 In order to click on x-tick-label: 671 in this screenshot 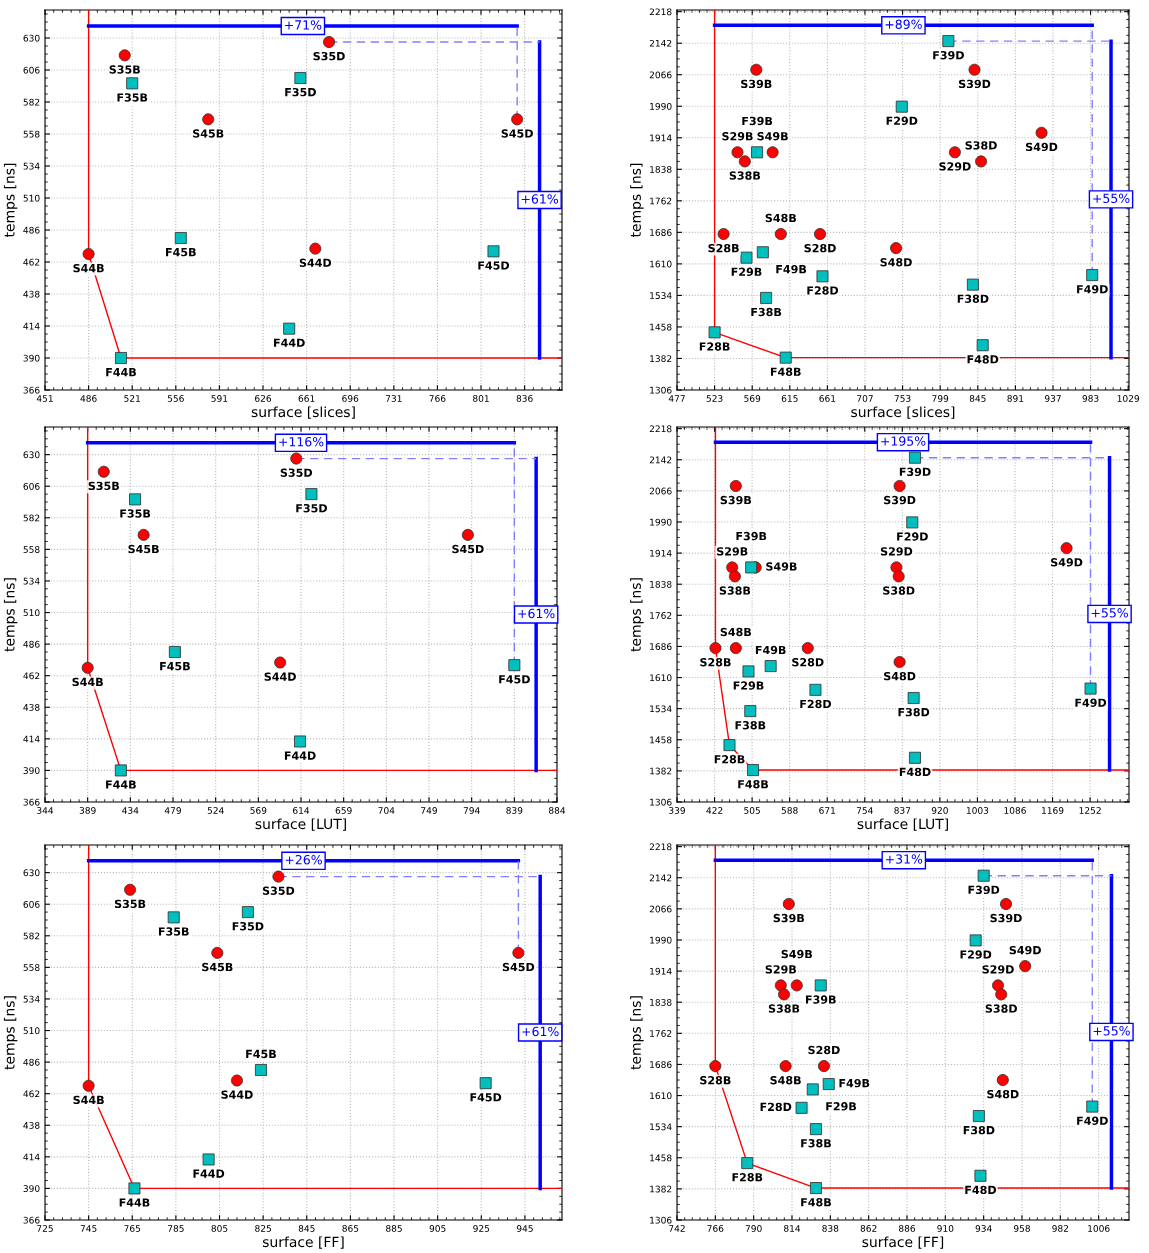, I will do `click(827, 810)`.